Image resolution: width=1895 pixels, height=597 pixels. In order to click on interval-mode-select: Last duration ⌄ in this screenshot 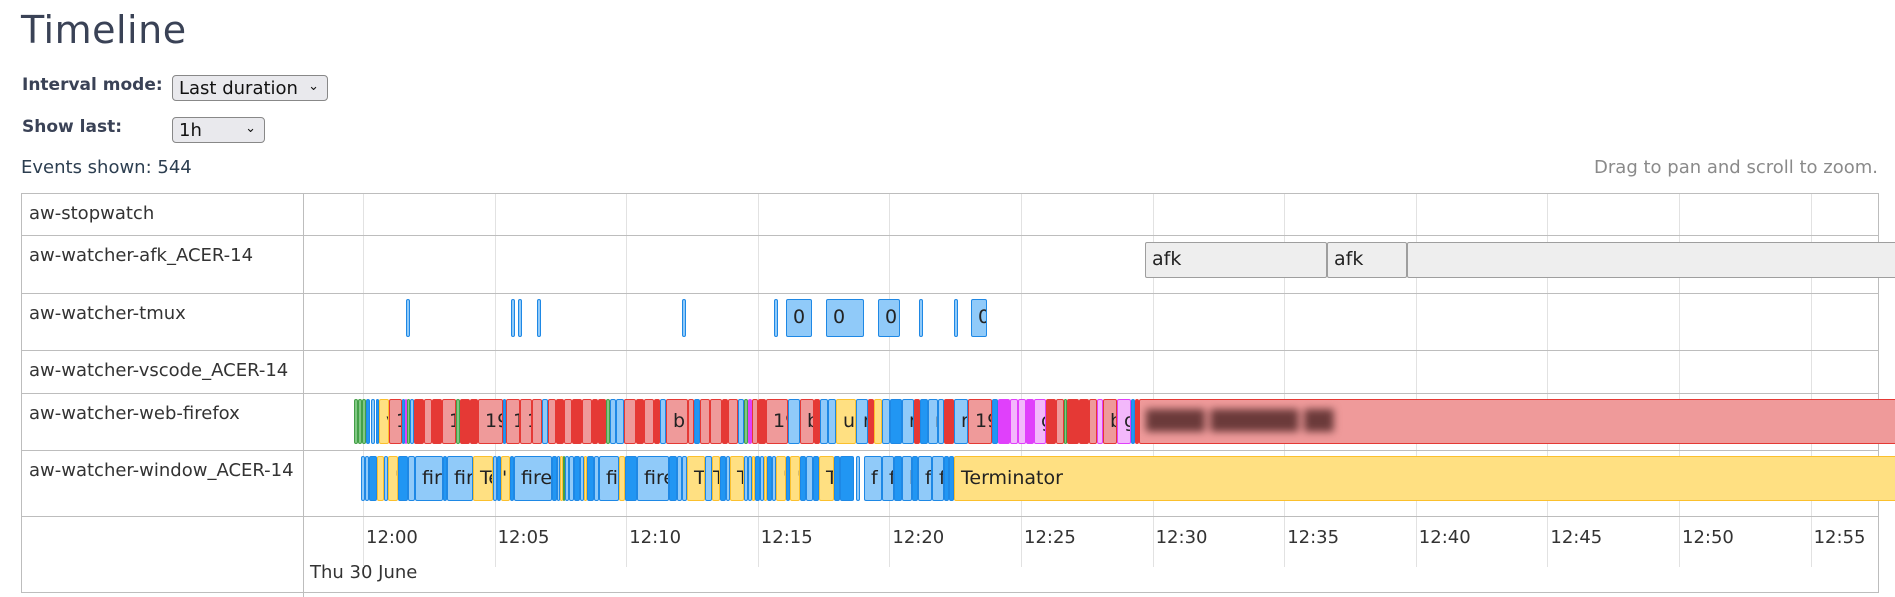, I will do `click(250, 88)`.